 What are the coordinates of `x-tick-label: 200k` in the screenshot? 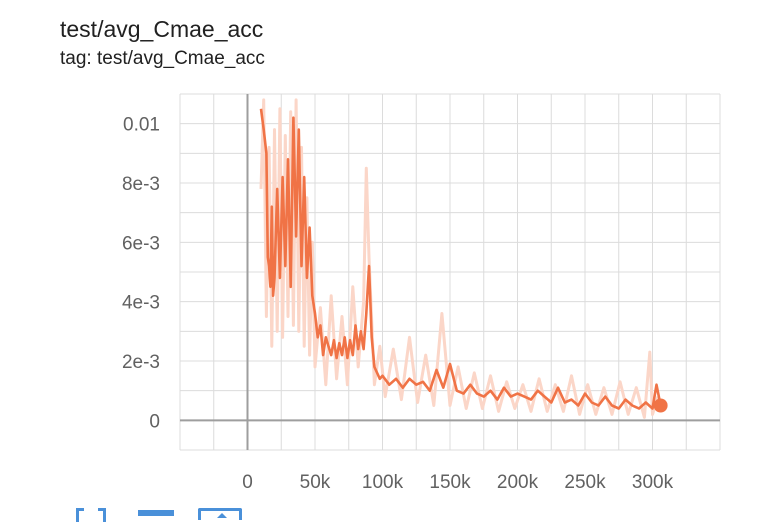 It's located at (518, 482).